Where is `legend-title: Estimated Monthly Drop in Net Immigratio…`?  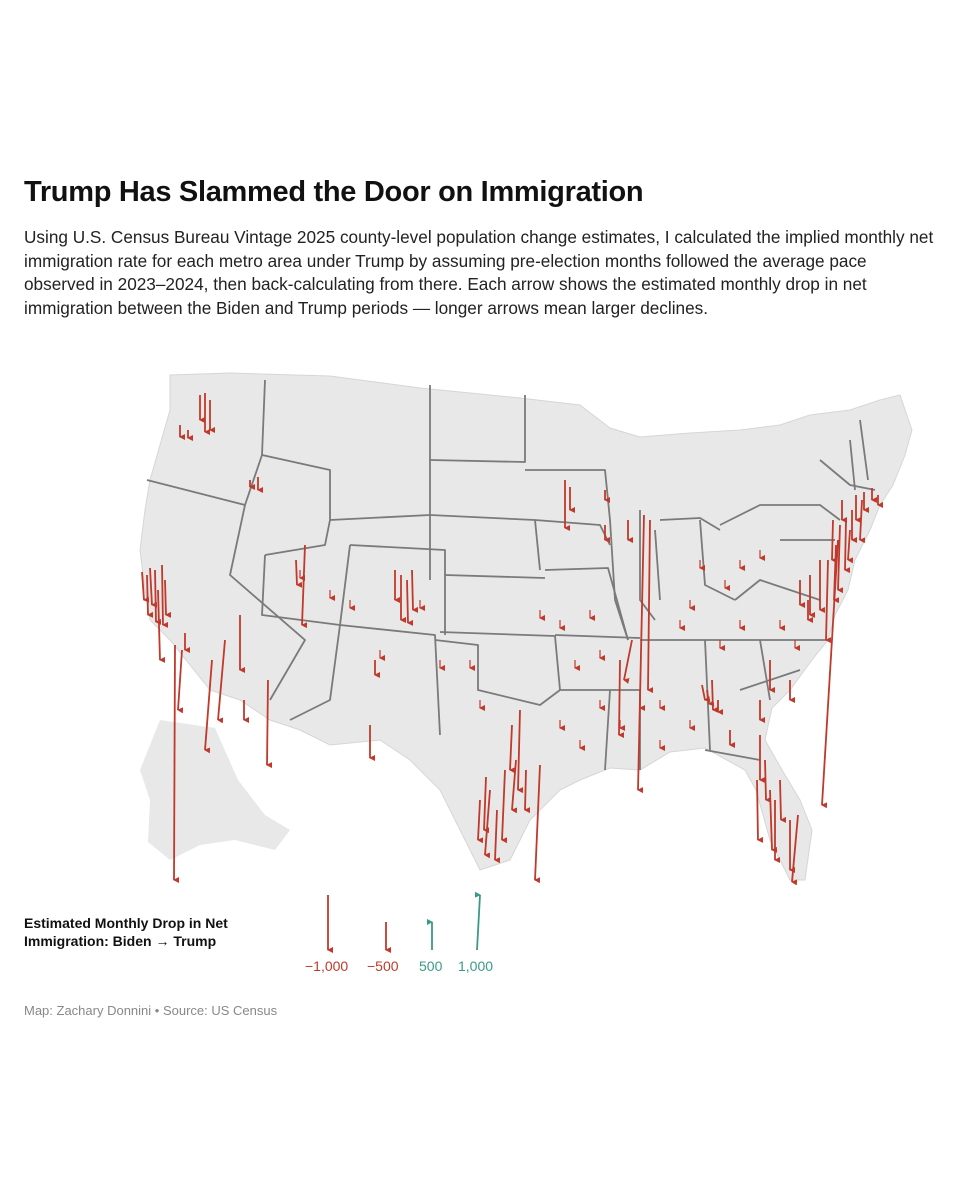
legend-title: Estimated Monthly Drop in Net Immigratio… is located at coordinates (154, 932).